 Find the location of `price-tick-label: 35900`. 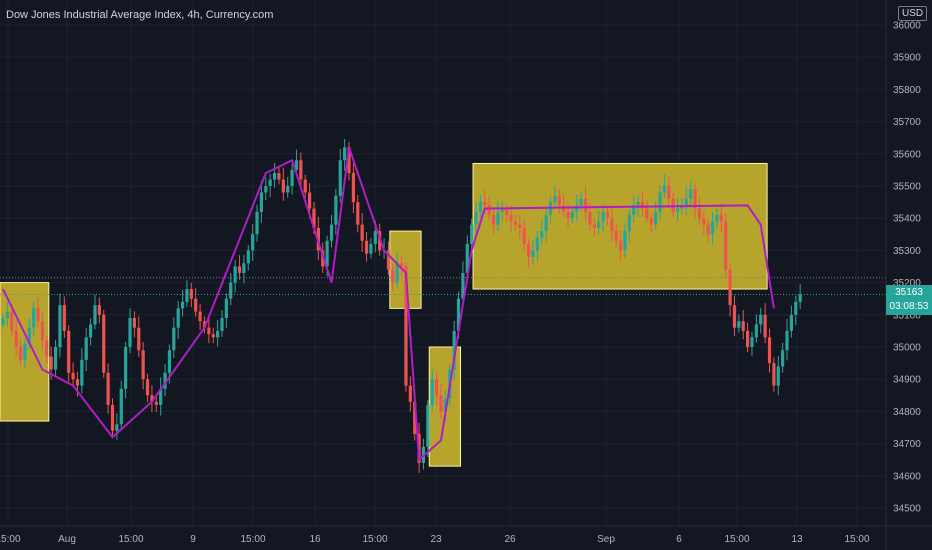

price-tick-label: 35900 is located at coordinates (907, 58).